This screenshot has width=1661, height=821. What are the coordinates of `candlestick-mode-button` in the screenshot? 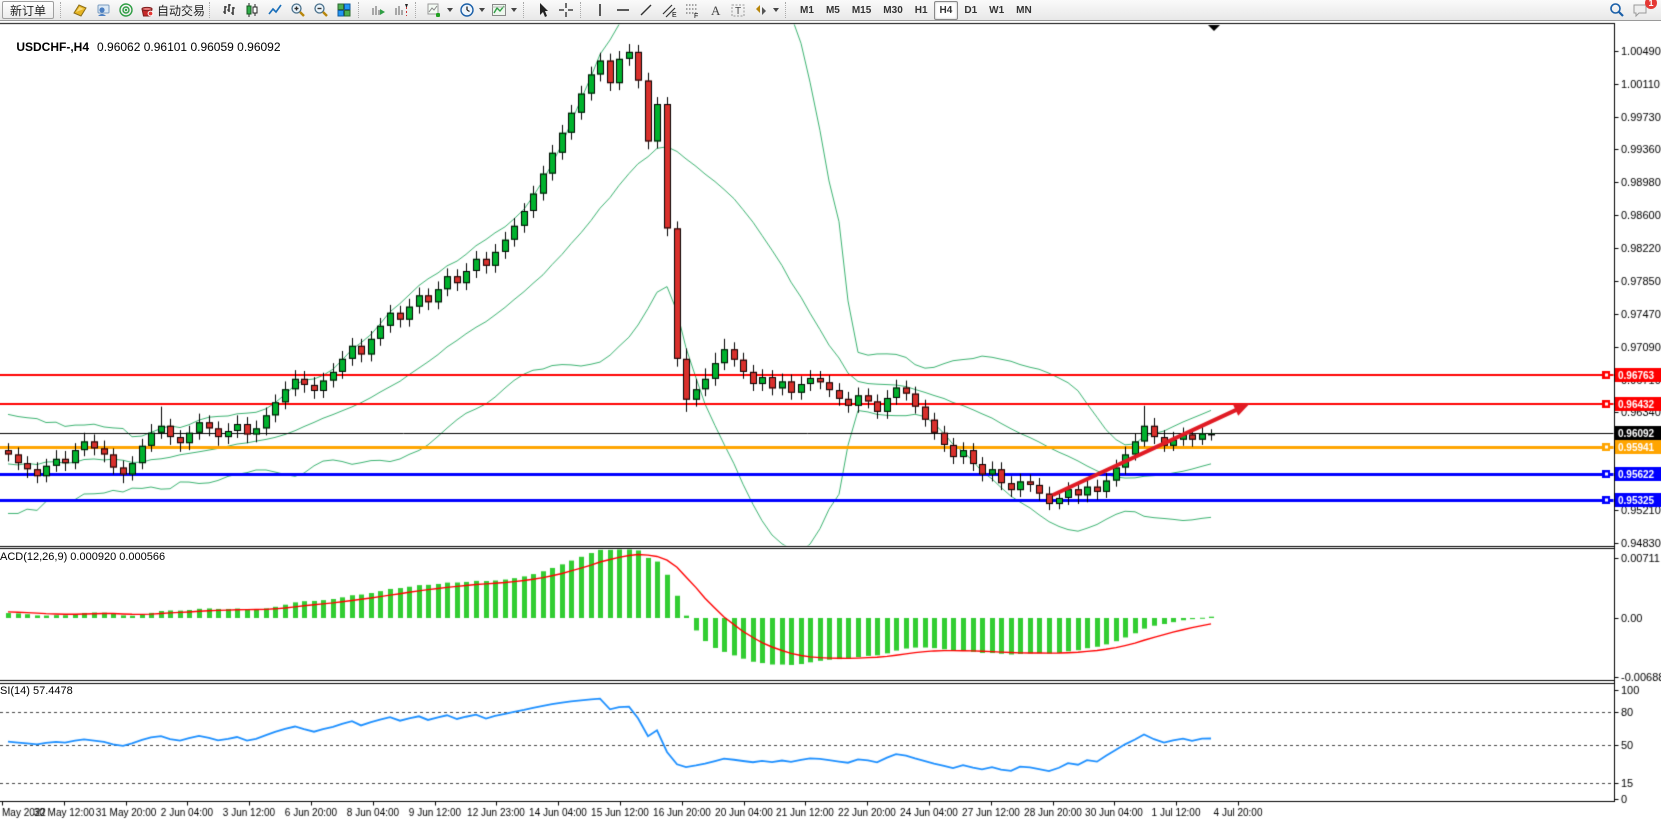 It's located at (252, 10).